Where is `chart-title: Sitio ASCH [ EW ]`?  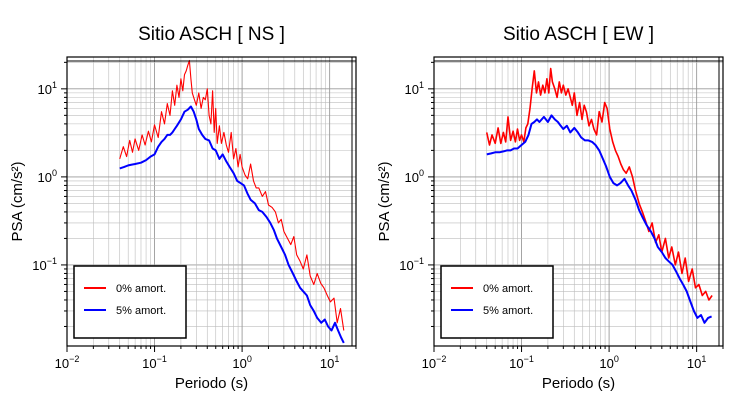
chart-title: Sitio ASCH [ EW ] is located at coordinates (578, 34).